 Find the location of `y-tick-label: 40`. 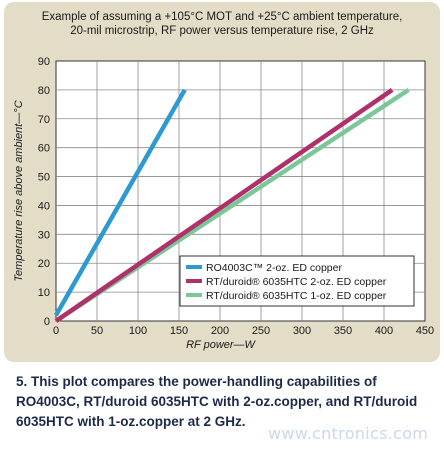

y-tick-label: 40 is located at coordinates (44, 206).